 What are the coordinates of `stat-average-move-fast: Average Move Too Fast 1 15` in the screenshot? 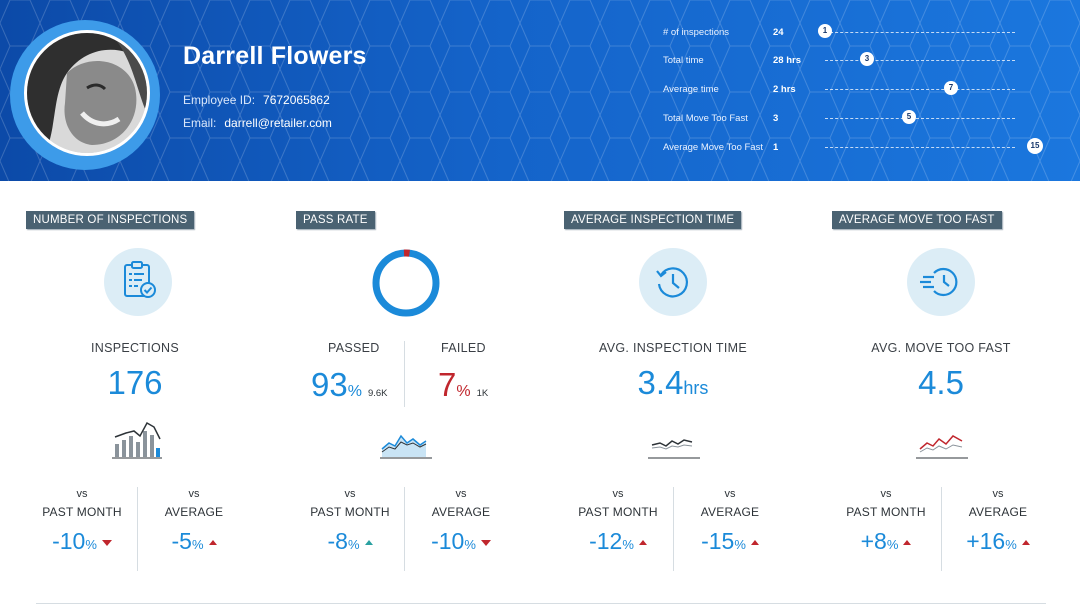 It's located at (863, 147).